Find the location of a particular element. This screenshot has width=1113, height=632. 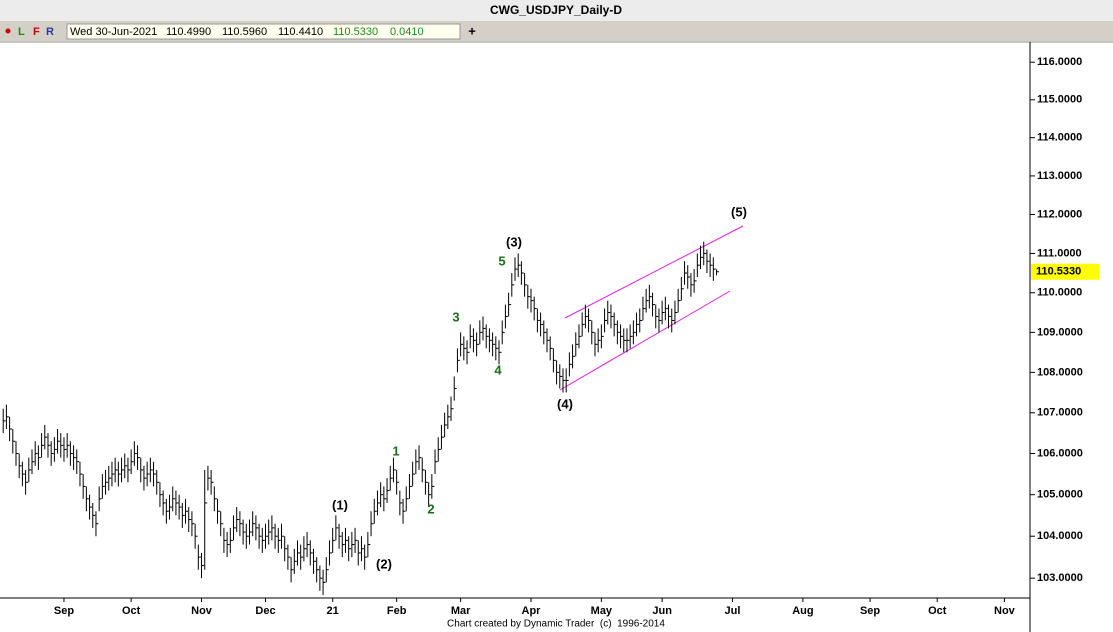

wave-label: (5) is located at coordinates (739, 211).